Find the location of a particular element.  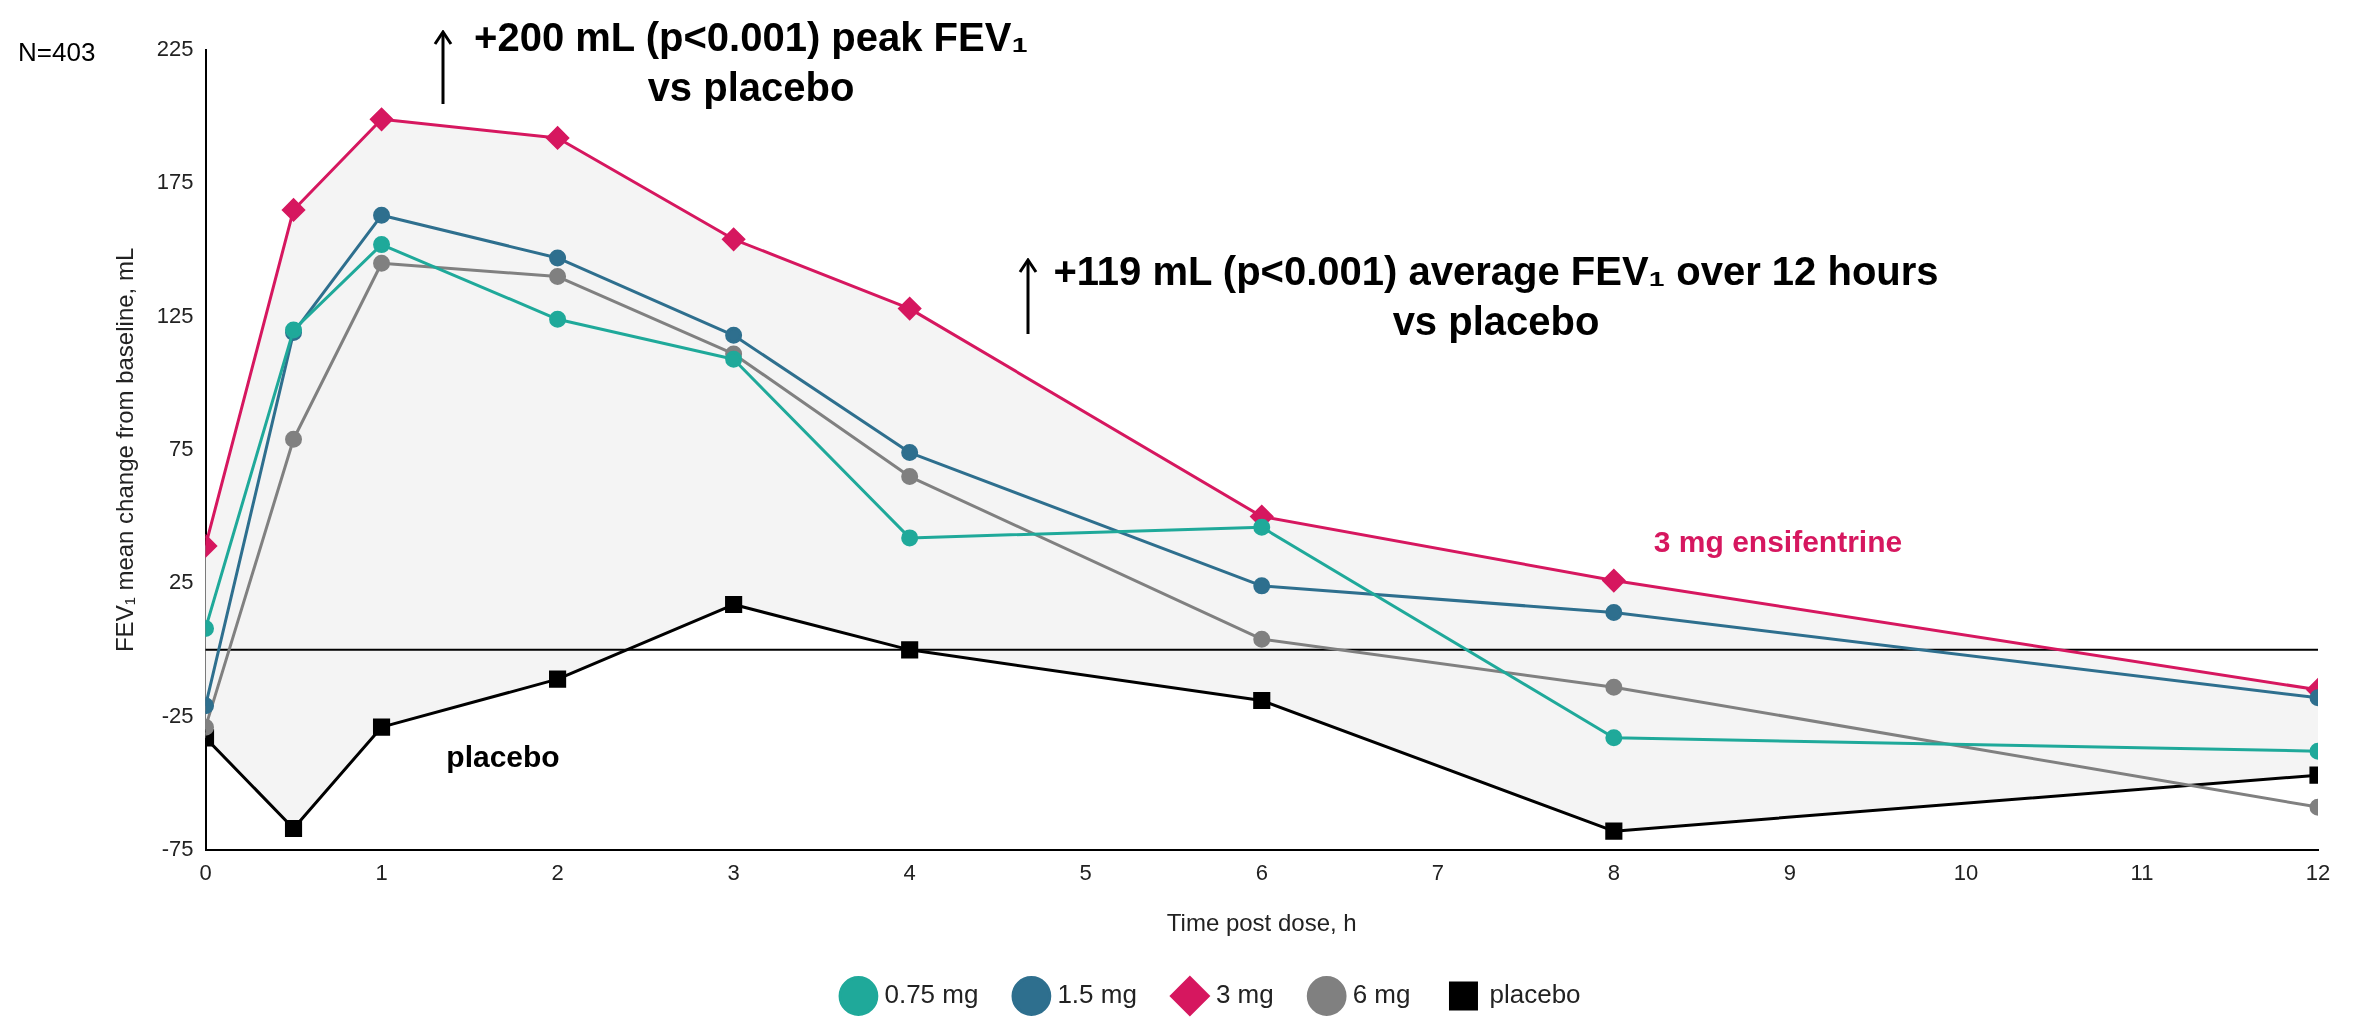

y-tick-label: -25 is located at coordinates (177, 715).